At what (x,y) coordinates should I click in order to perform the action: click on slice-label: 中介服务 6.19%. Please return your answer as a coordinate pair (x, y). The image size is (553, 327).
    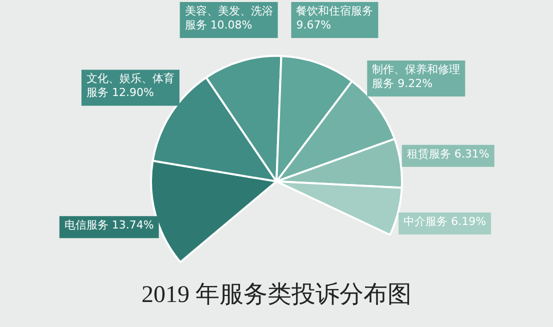
    Looking at the image, I should click on (445, 221).